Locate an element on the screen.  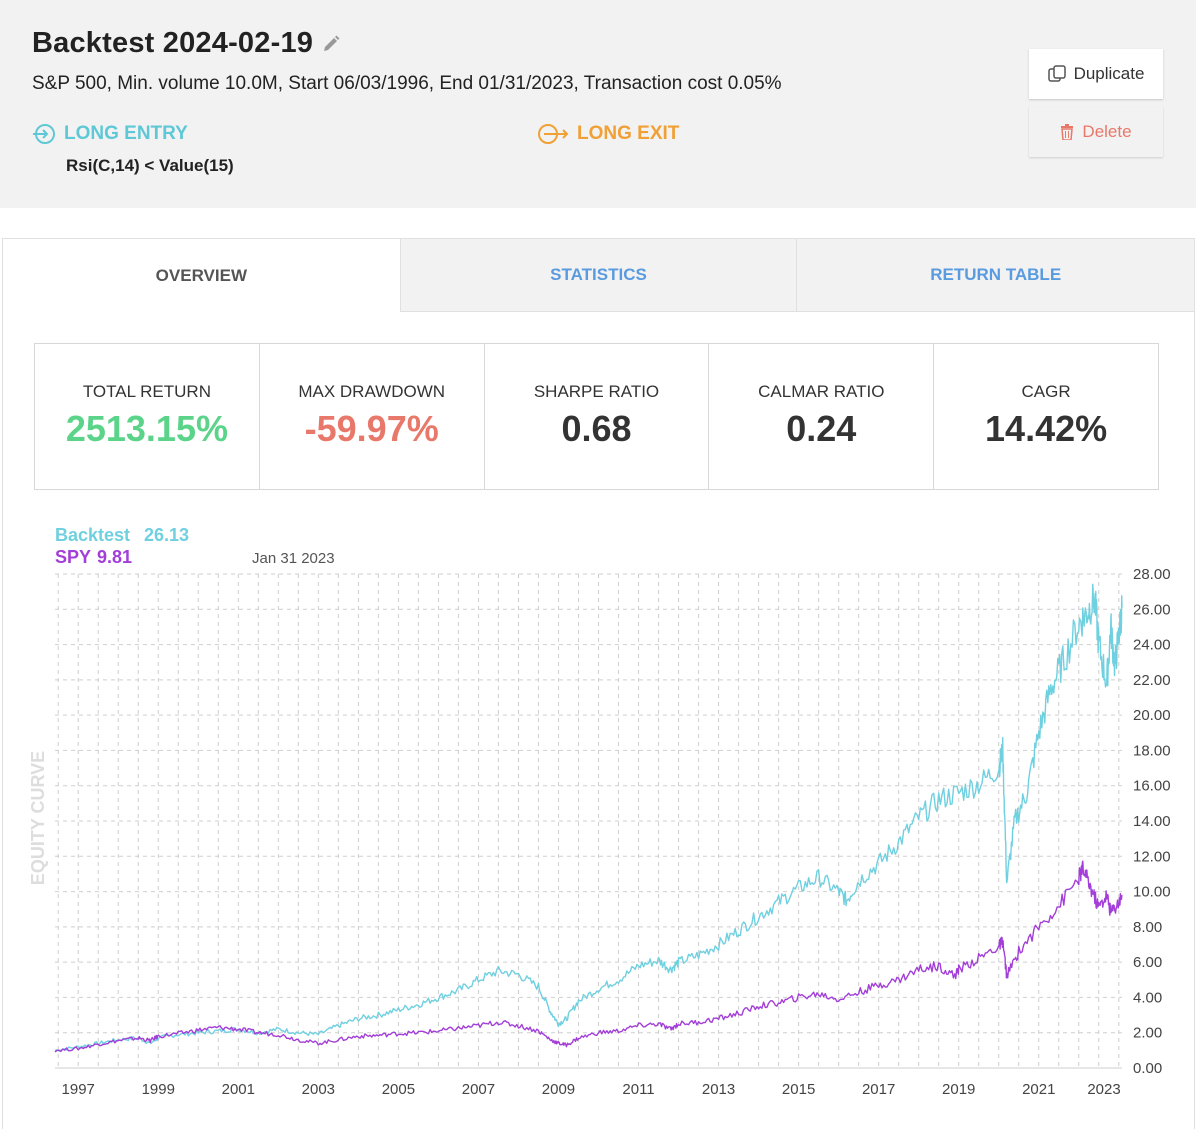
long-entry-section: LONG ENTRY is located at coordinates (110, 134).